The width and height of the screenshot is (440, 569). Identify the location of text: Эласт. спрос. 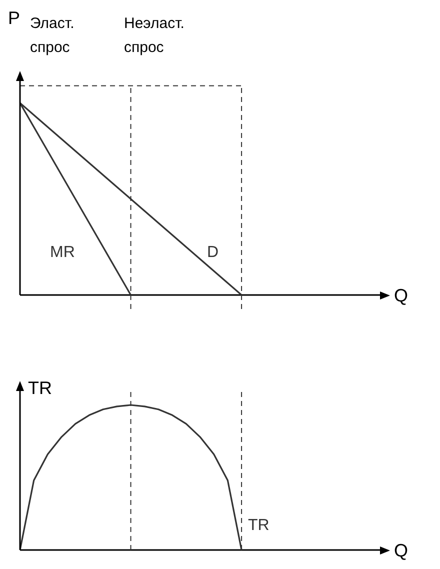
(53, 36).